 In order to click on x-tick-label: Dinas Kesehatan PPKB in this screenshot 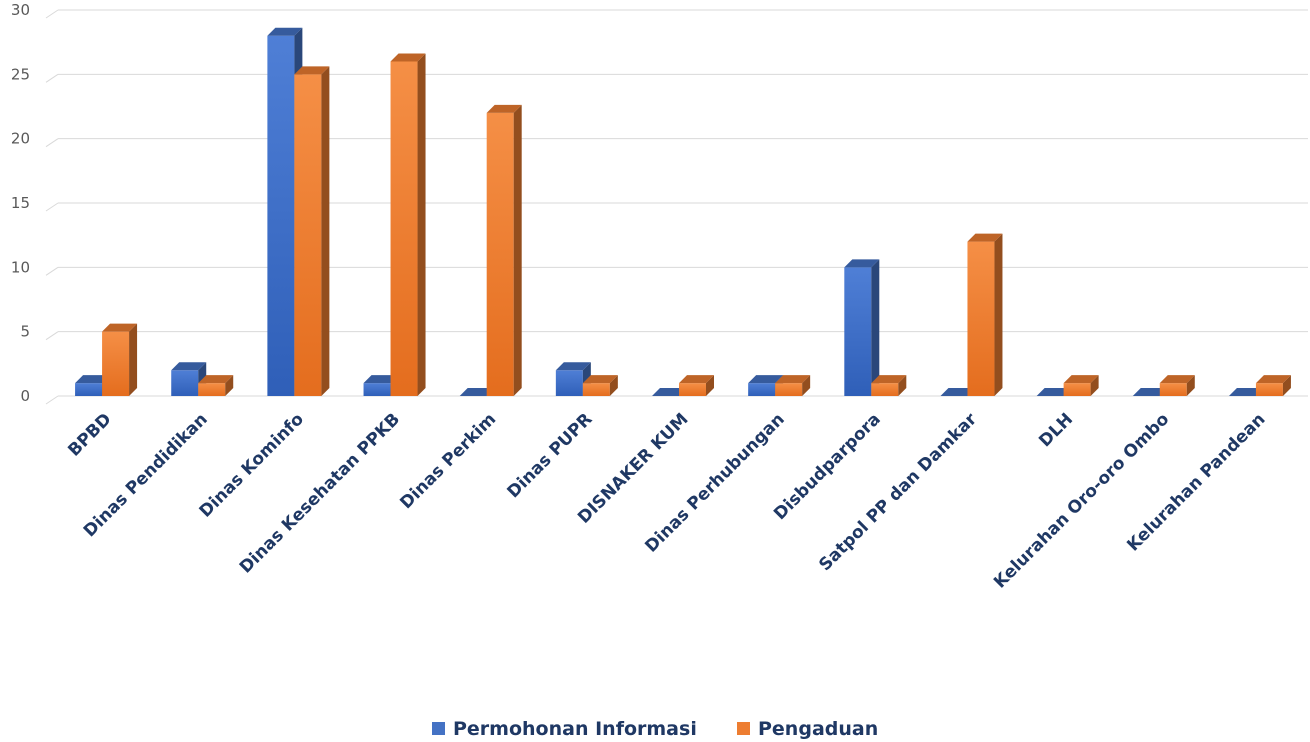, I will do `click(320, 493)`.